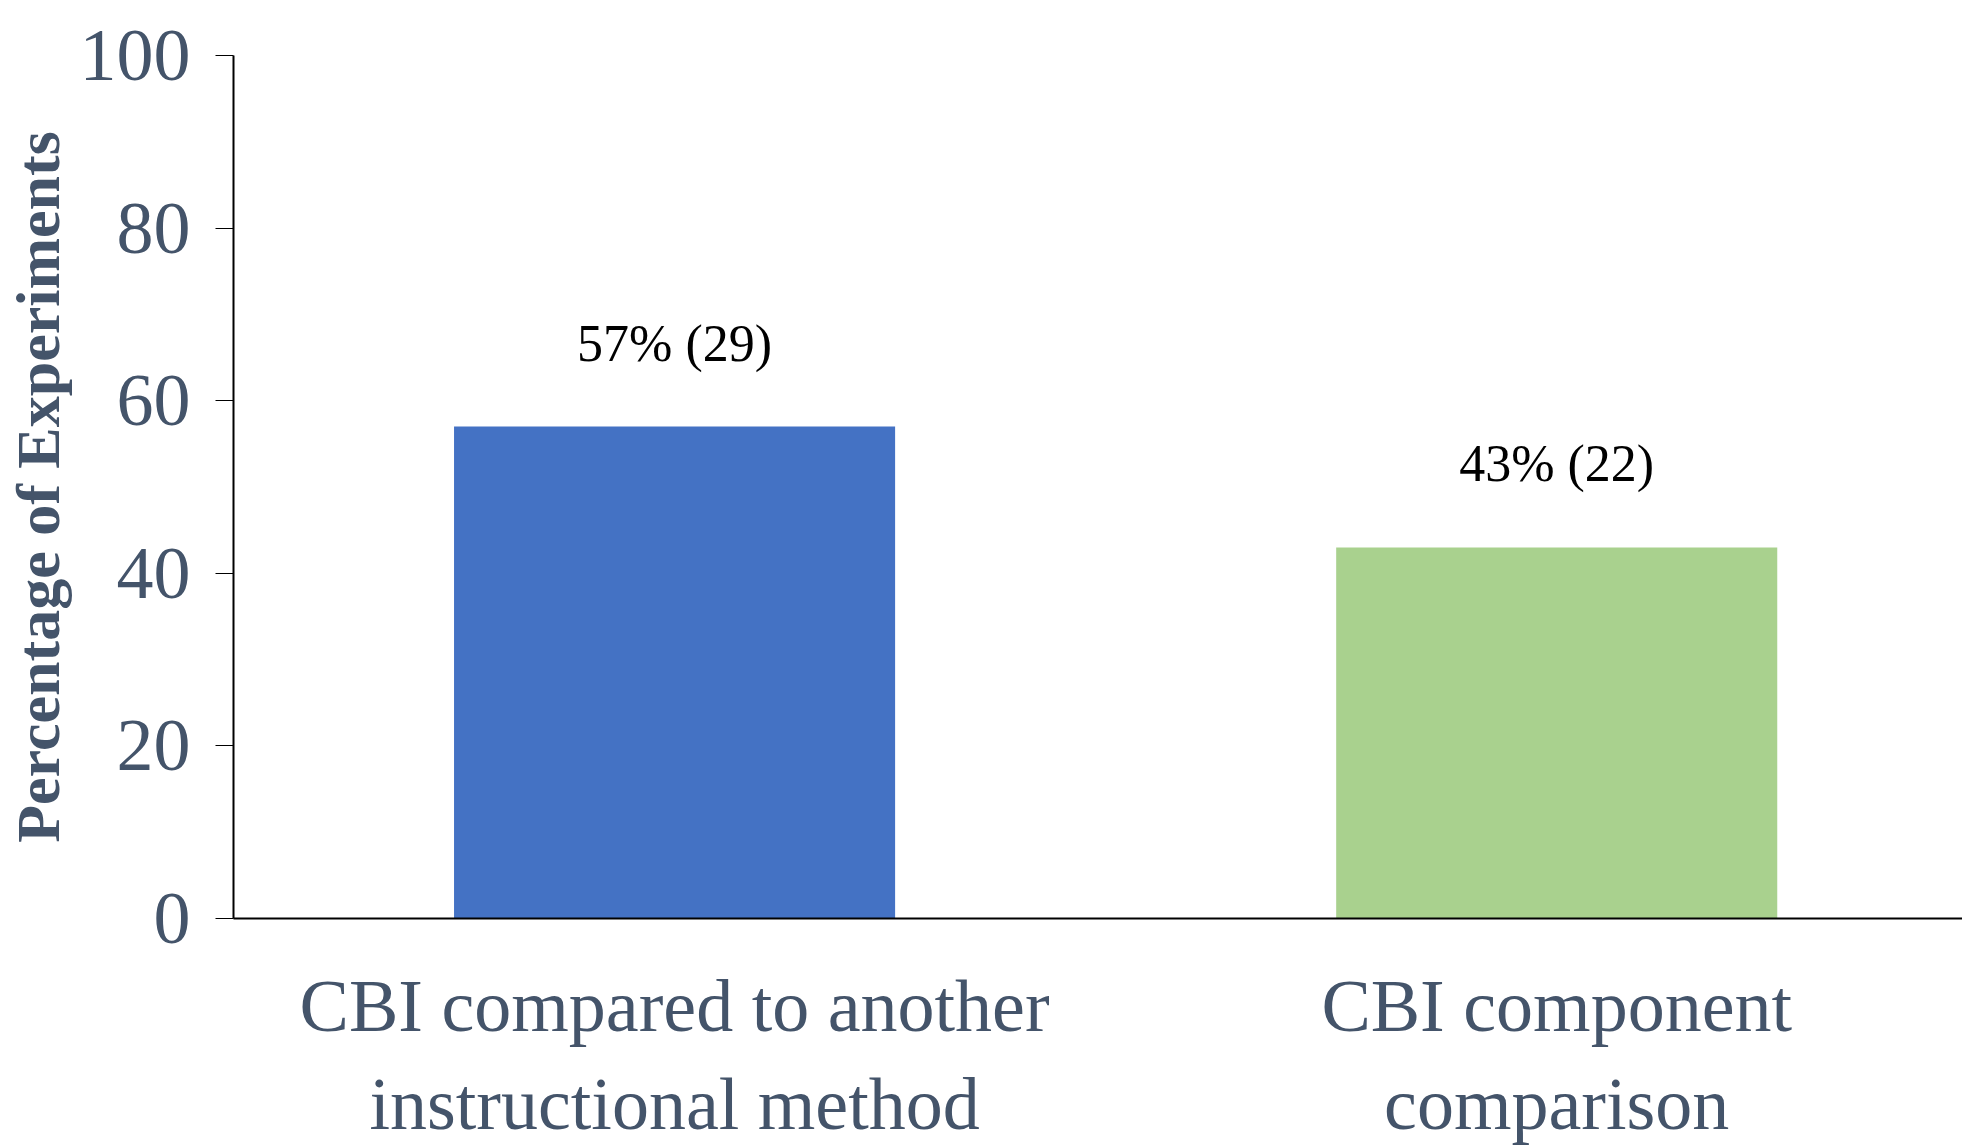  I want to click on y-tick-label: 40, so click(153, 572).